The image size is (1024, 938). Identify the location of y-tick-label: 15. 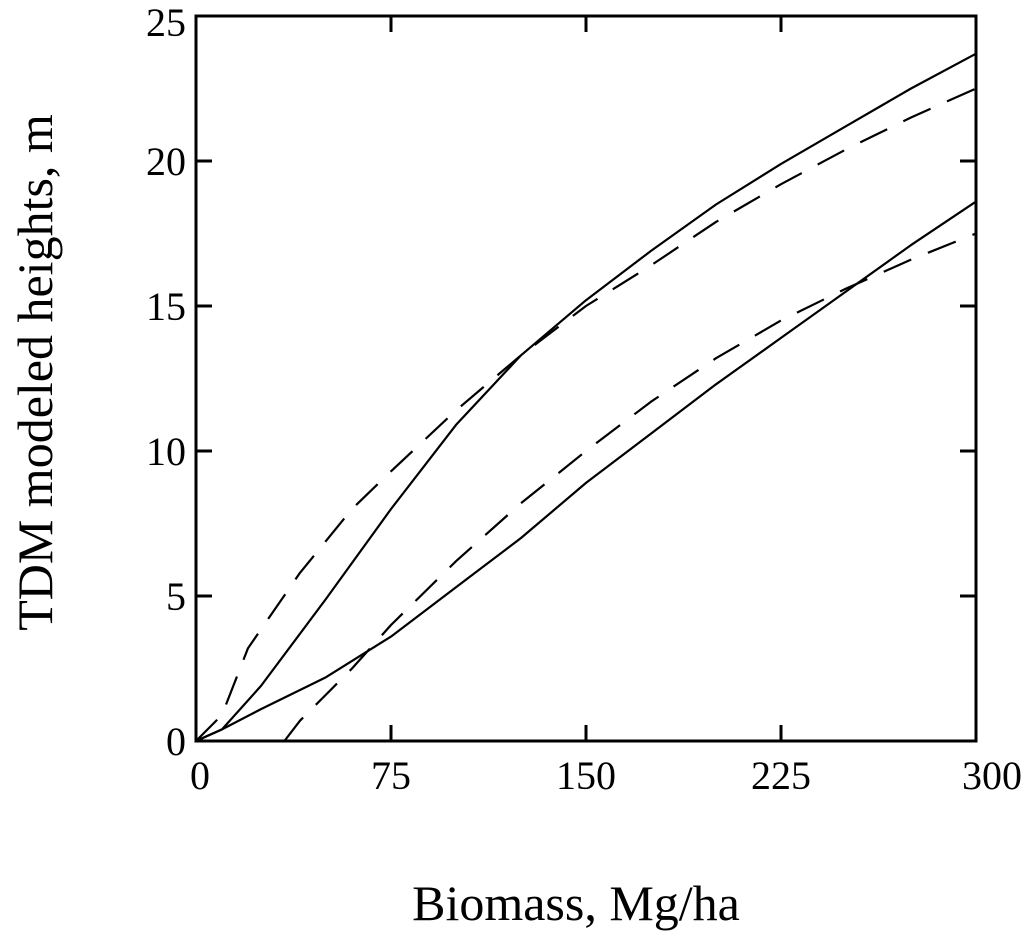
(166, 306).